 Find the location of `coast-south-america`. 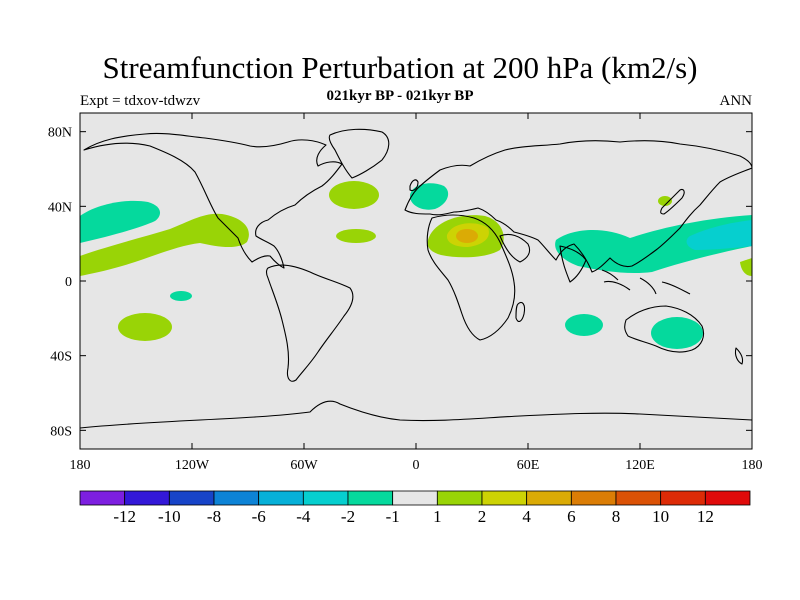

coast-south-america is located at coordinates (309, 323).